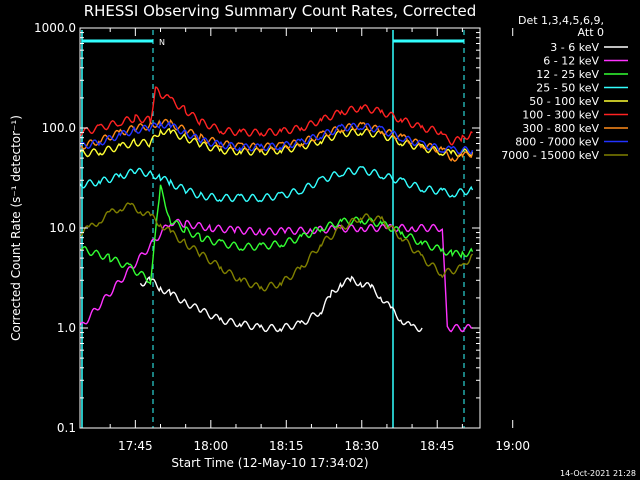  What do you see at coordinates (567, 74) in the screenshot?
I see `legend-label: 12 - 25 keV` at bounding box center [567, 74].